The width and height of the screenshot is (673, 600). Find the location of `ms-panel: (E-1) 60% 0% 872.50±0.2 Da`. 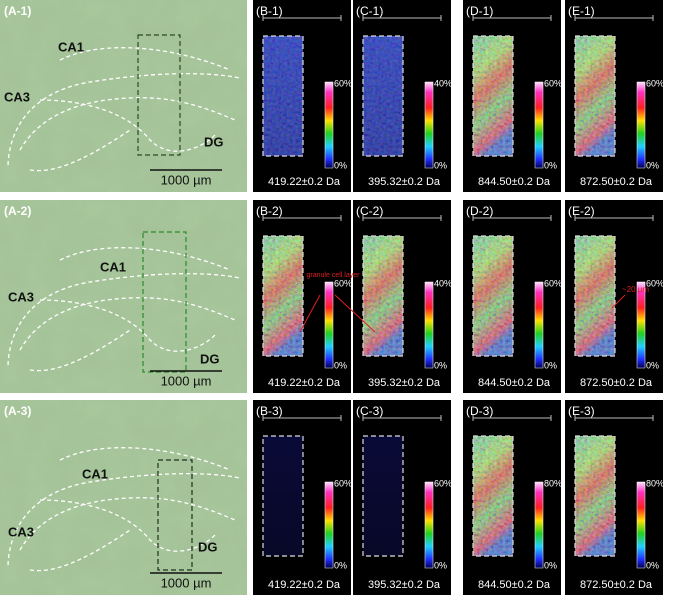

ms-panel: (E-1) 60% 0% 872.50±0.2 Da is located at coordinates (614, 96).